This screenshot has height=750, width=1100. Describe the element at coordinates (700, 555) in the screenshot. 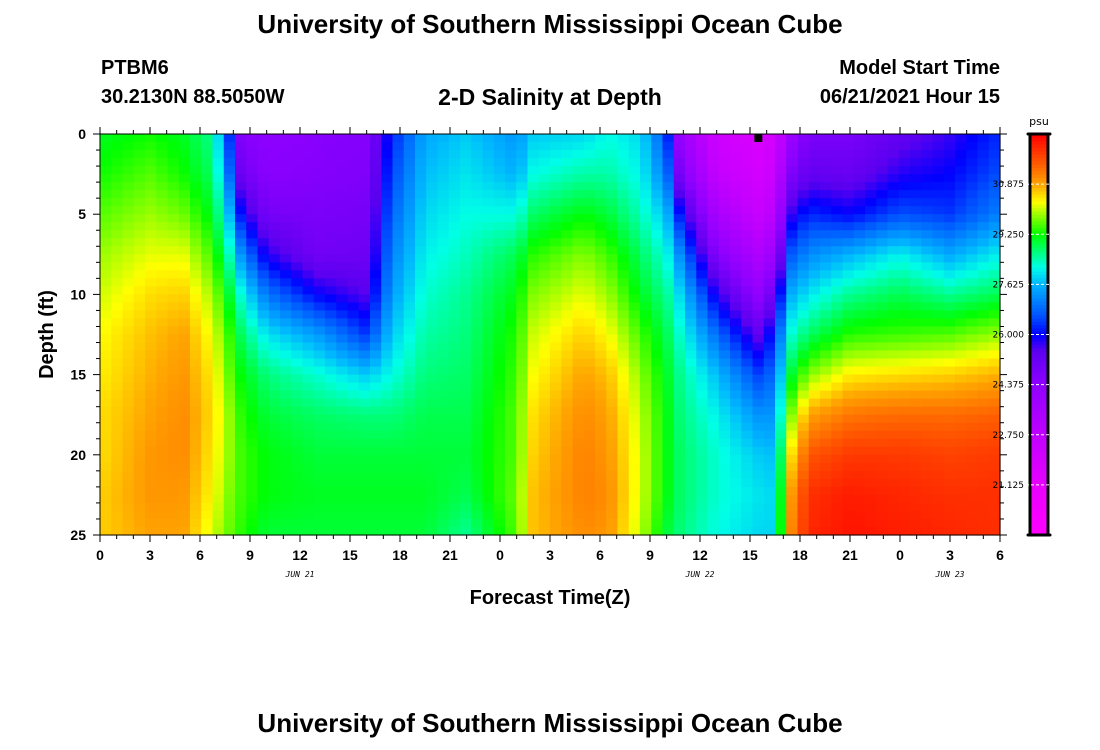

I see `x-tick-label: 12` at that location.